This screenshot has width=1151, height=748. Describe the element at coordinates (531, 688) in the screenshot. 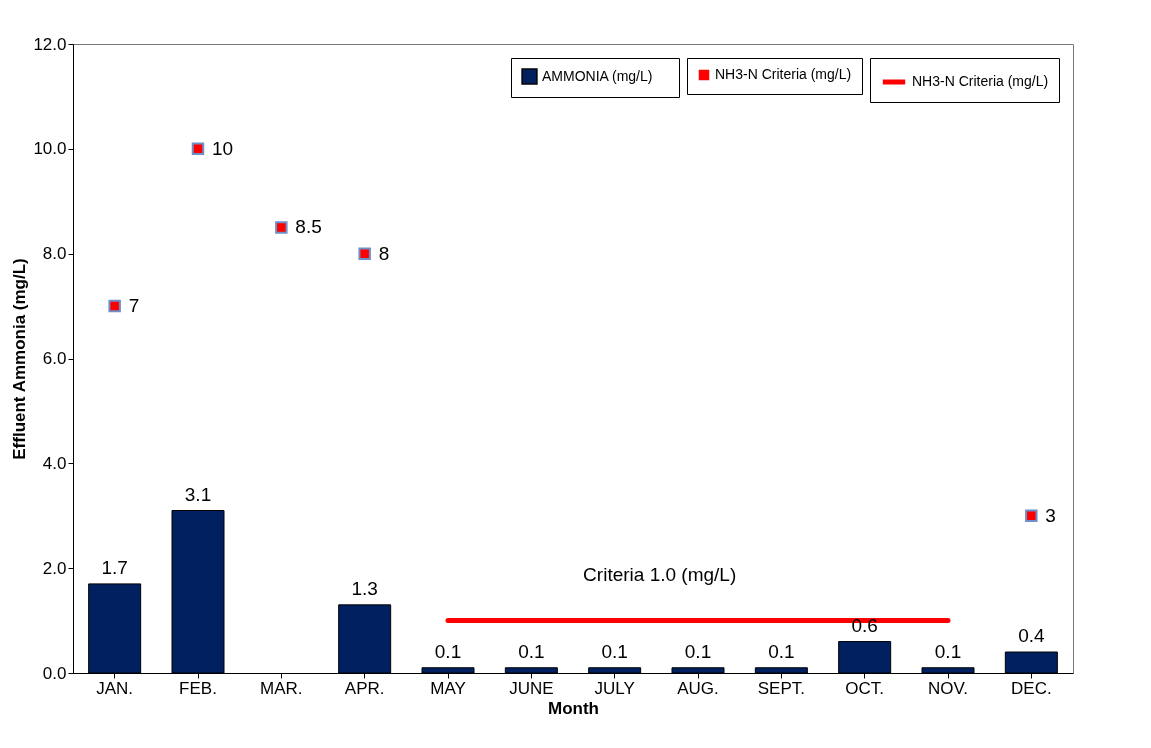

I see `x-tick-label: JUNE` at that location.